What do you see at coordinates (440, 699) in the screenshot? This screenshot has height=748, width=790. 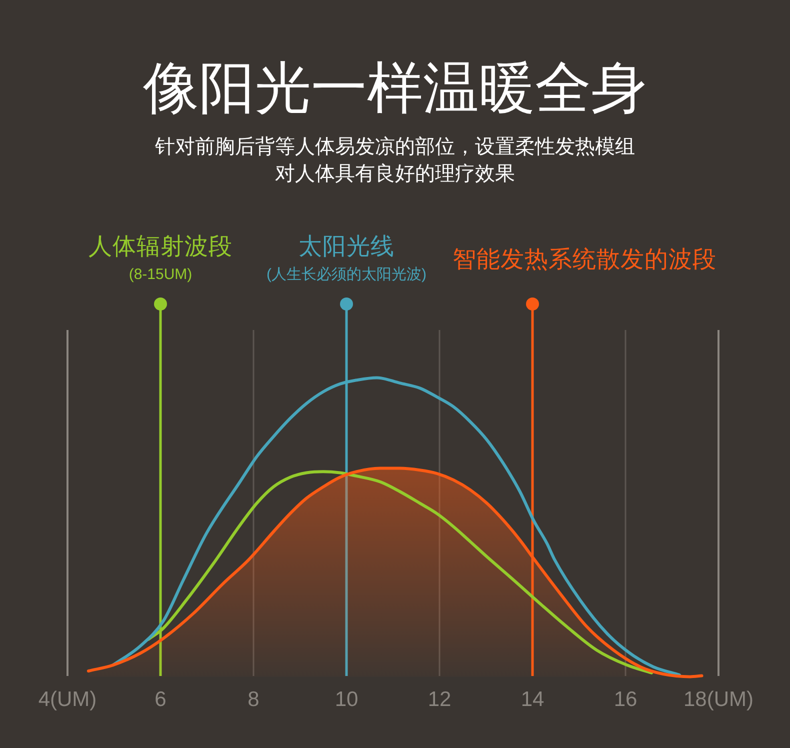 I see `x-tick-label: 12` at bounding box center [440, 699].